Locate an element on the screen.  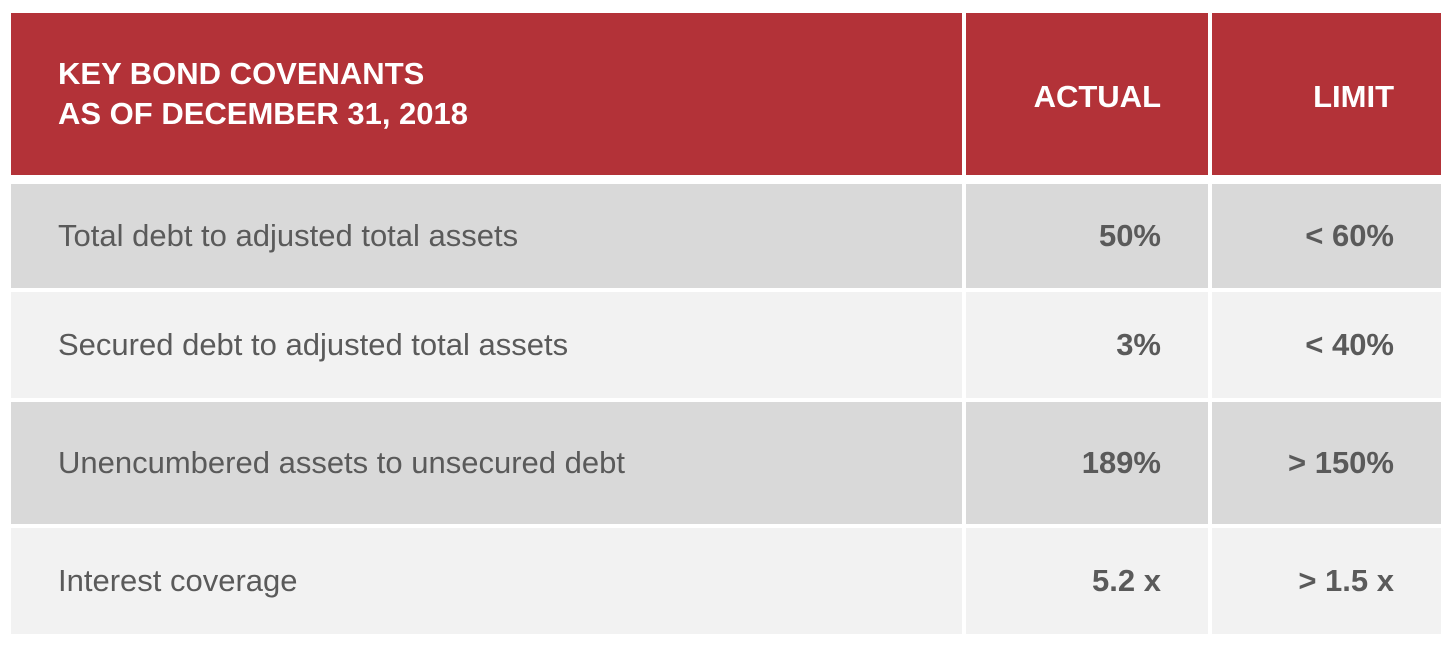
row-limit-value: > 1.5 x is located at coordinates (1346, 580).